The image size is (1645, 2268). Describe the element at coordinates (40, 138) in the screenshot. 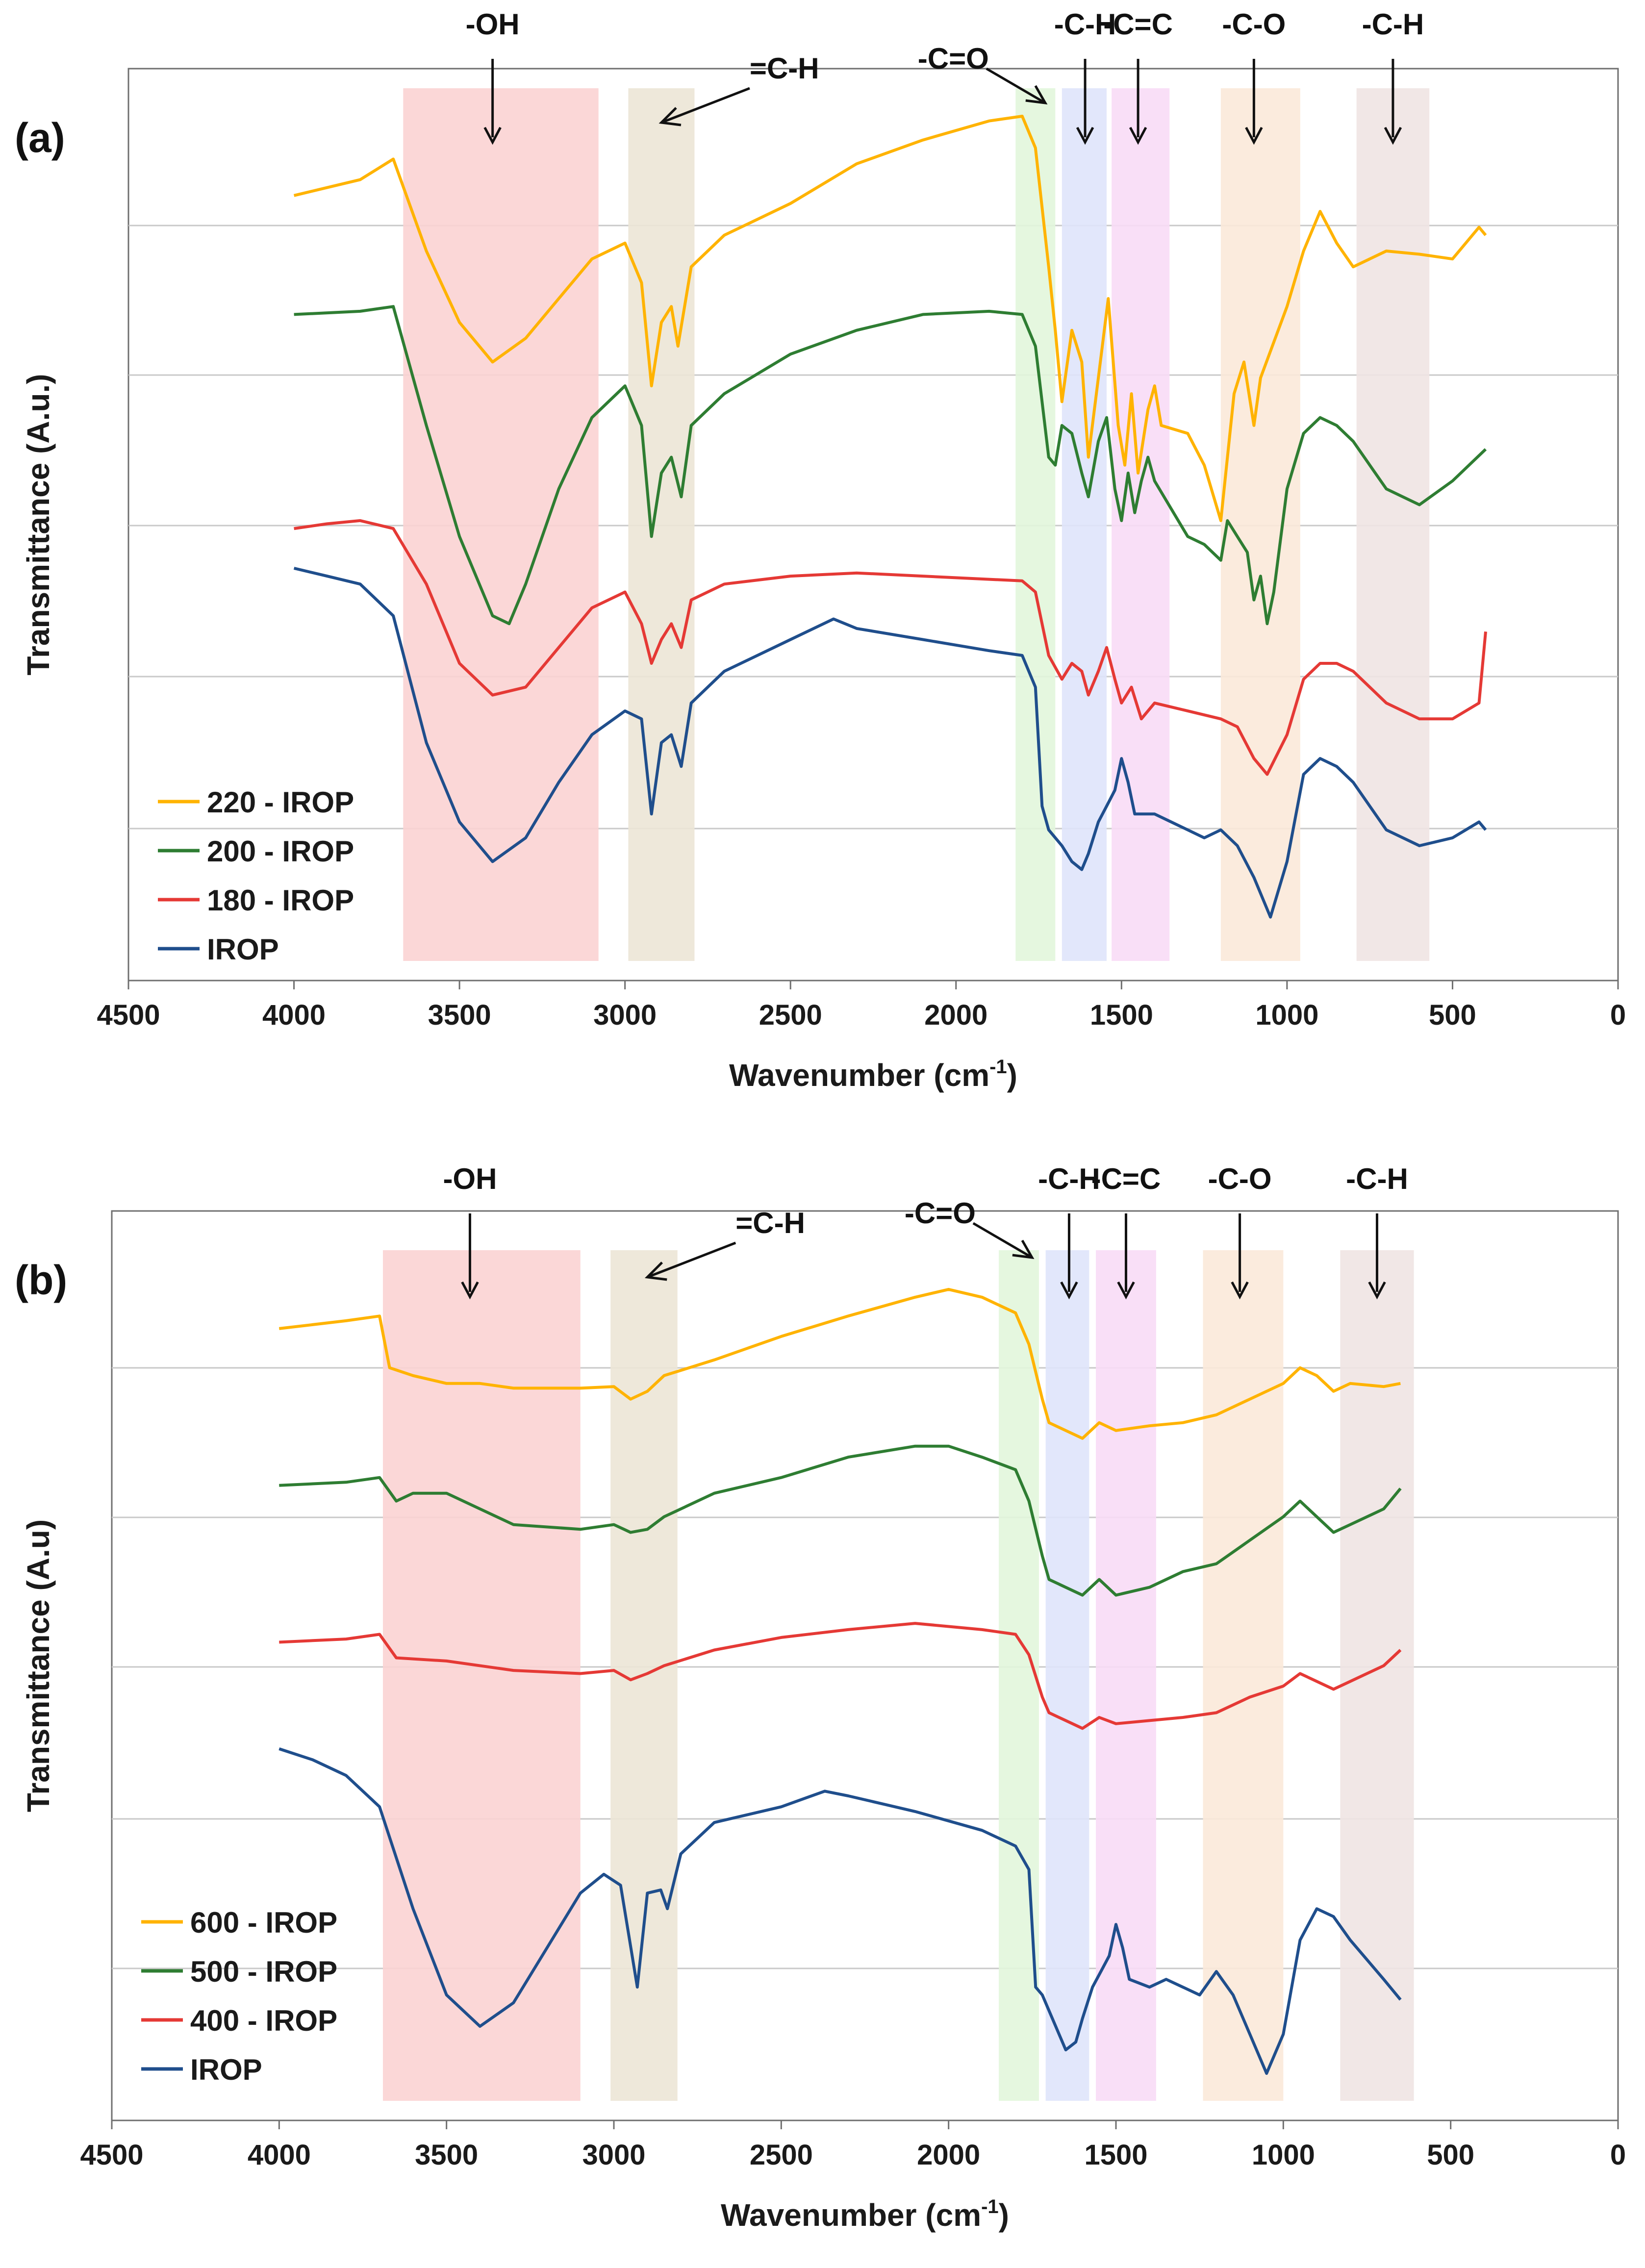

I see `panel-label: (a)` at that location.